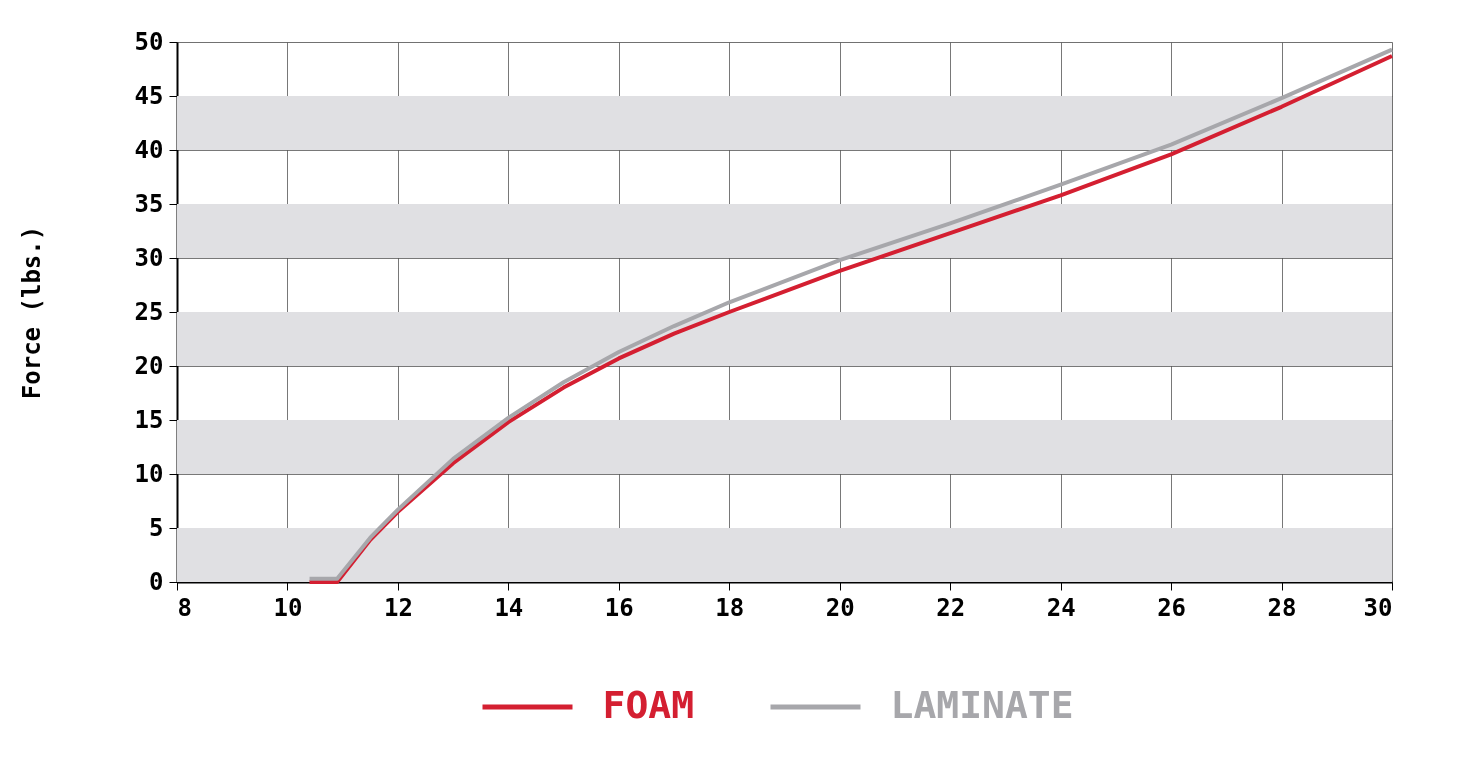 This screenshot has height=783, width=1471. Describe the element at coordinates (149, 311) in the screenshot. I see `y-tick-label: 25` at that location.